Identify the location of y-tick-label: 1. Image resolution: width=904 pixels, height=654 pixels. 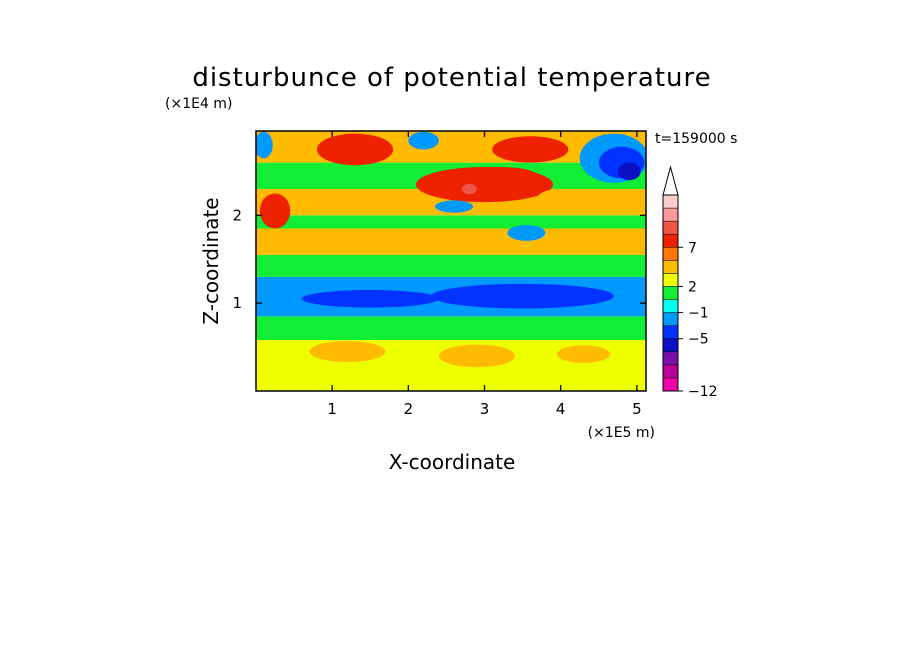
(237, 303).